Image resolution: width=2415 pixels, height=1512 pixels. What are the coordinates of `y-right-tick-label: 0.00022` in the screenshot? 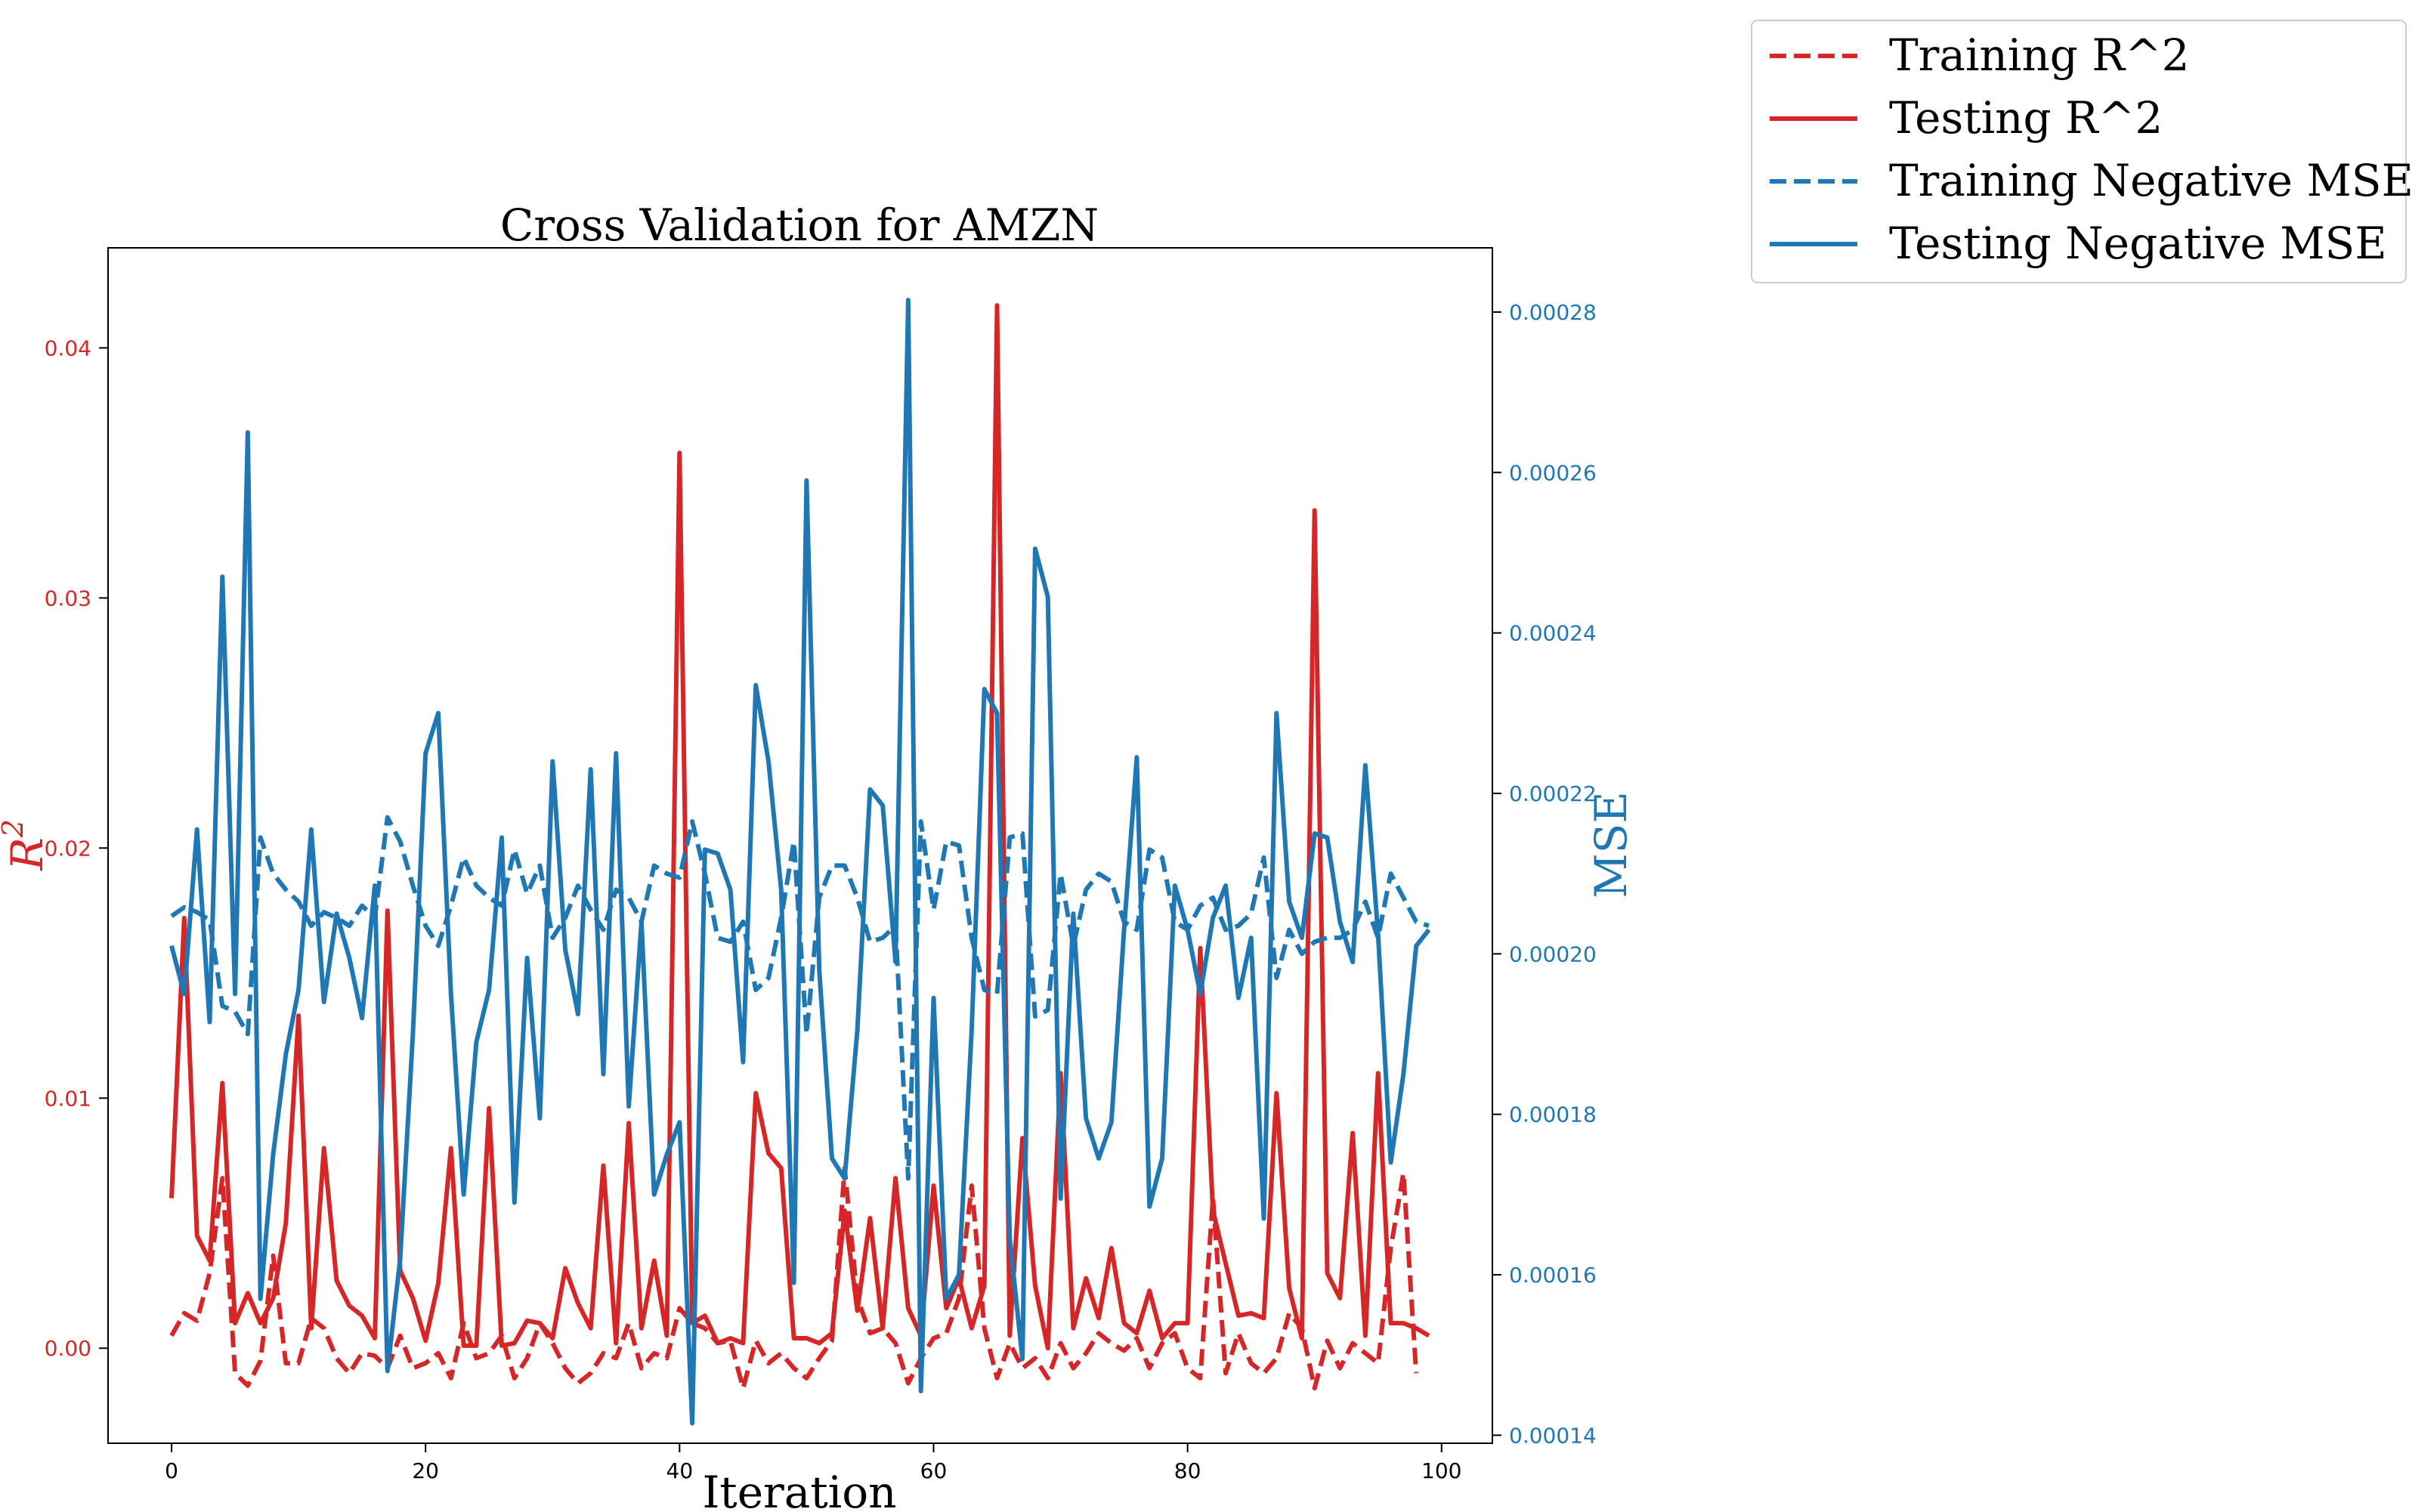 It's located at (1553, 793).